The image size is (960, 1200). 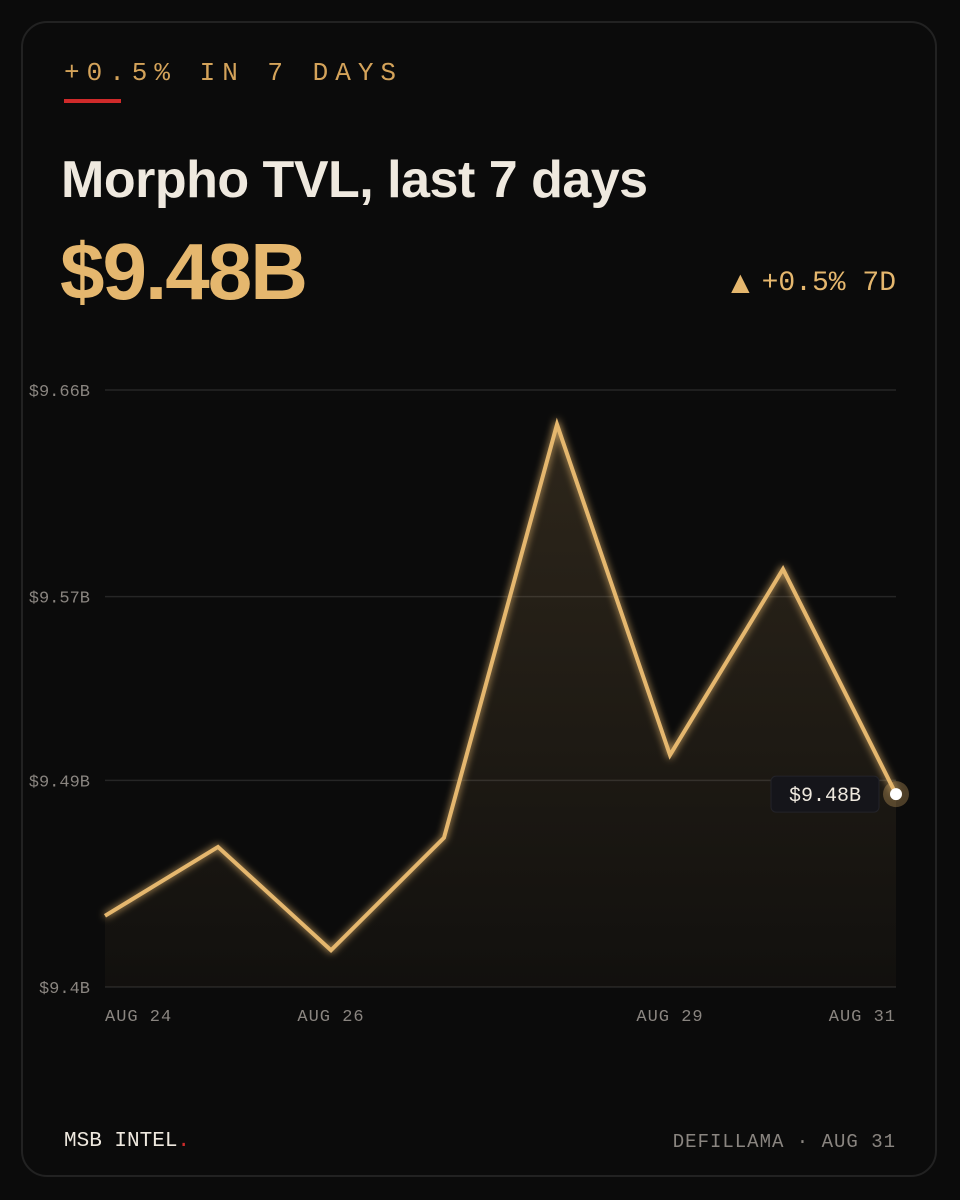 I want to click on change-badge: ▲ +0.5% 7D, so click(x=813, y=283).